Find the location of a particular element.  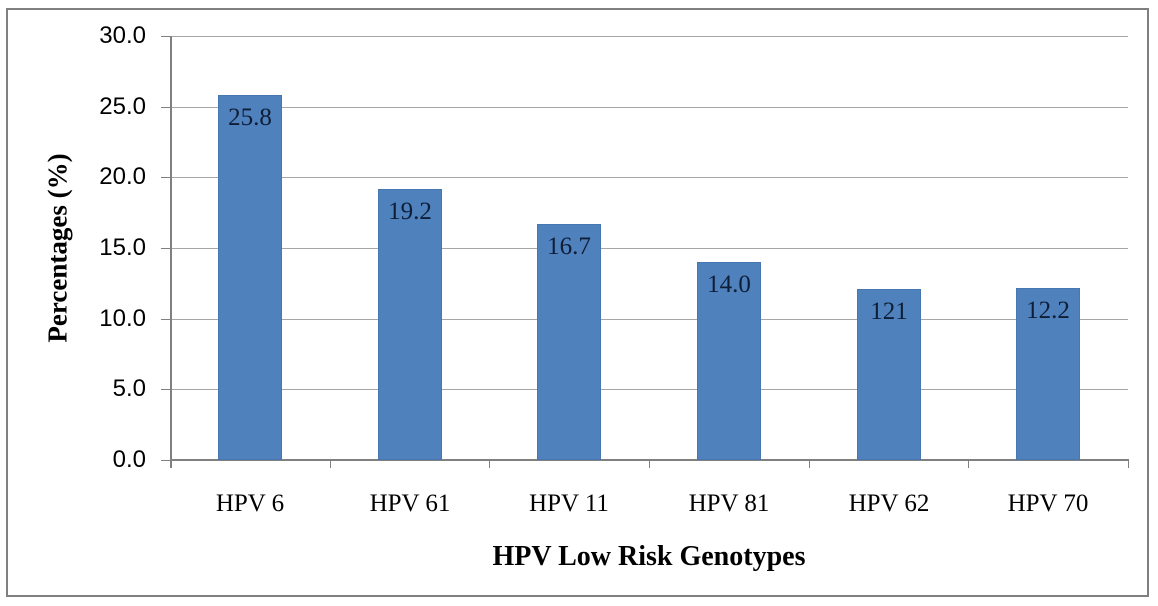

bar-value-label: 12.2 is located at coordinates (1048, 310).